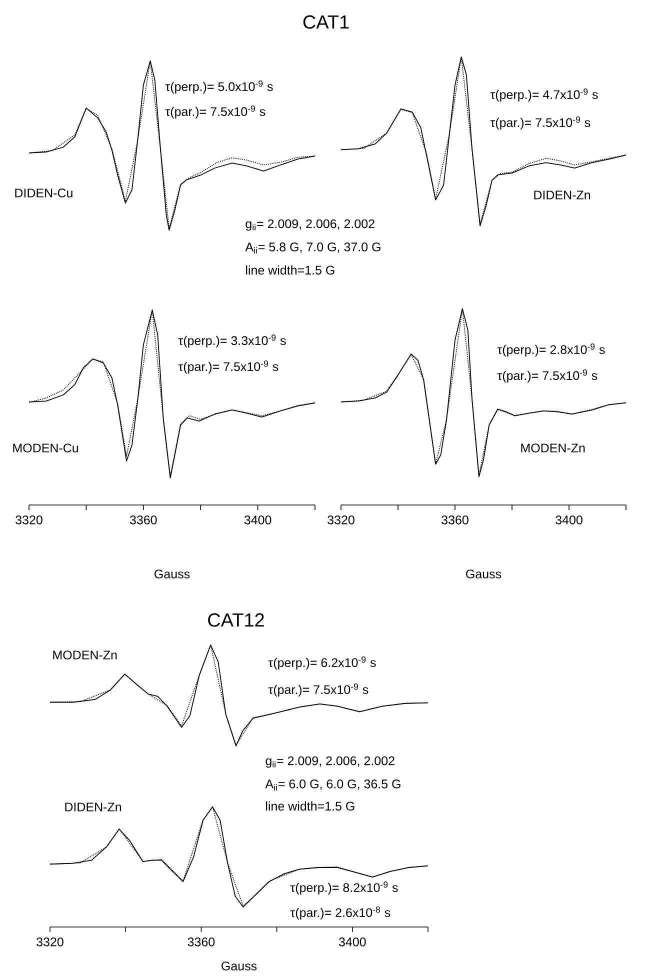  I want to click on annotation: MODEN-Cu, so click(45, 448).